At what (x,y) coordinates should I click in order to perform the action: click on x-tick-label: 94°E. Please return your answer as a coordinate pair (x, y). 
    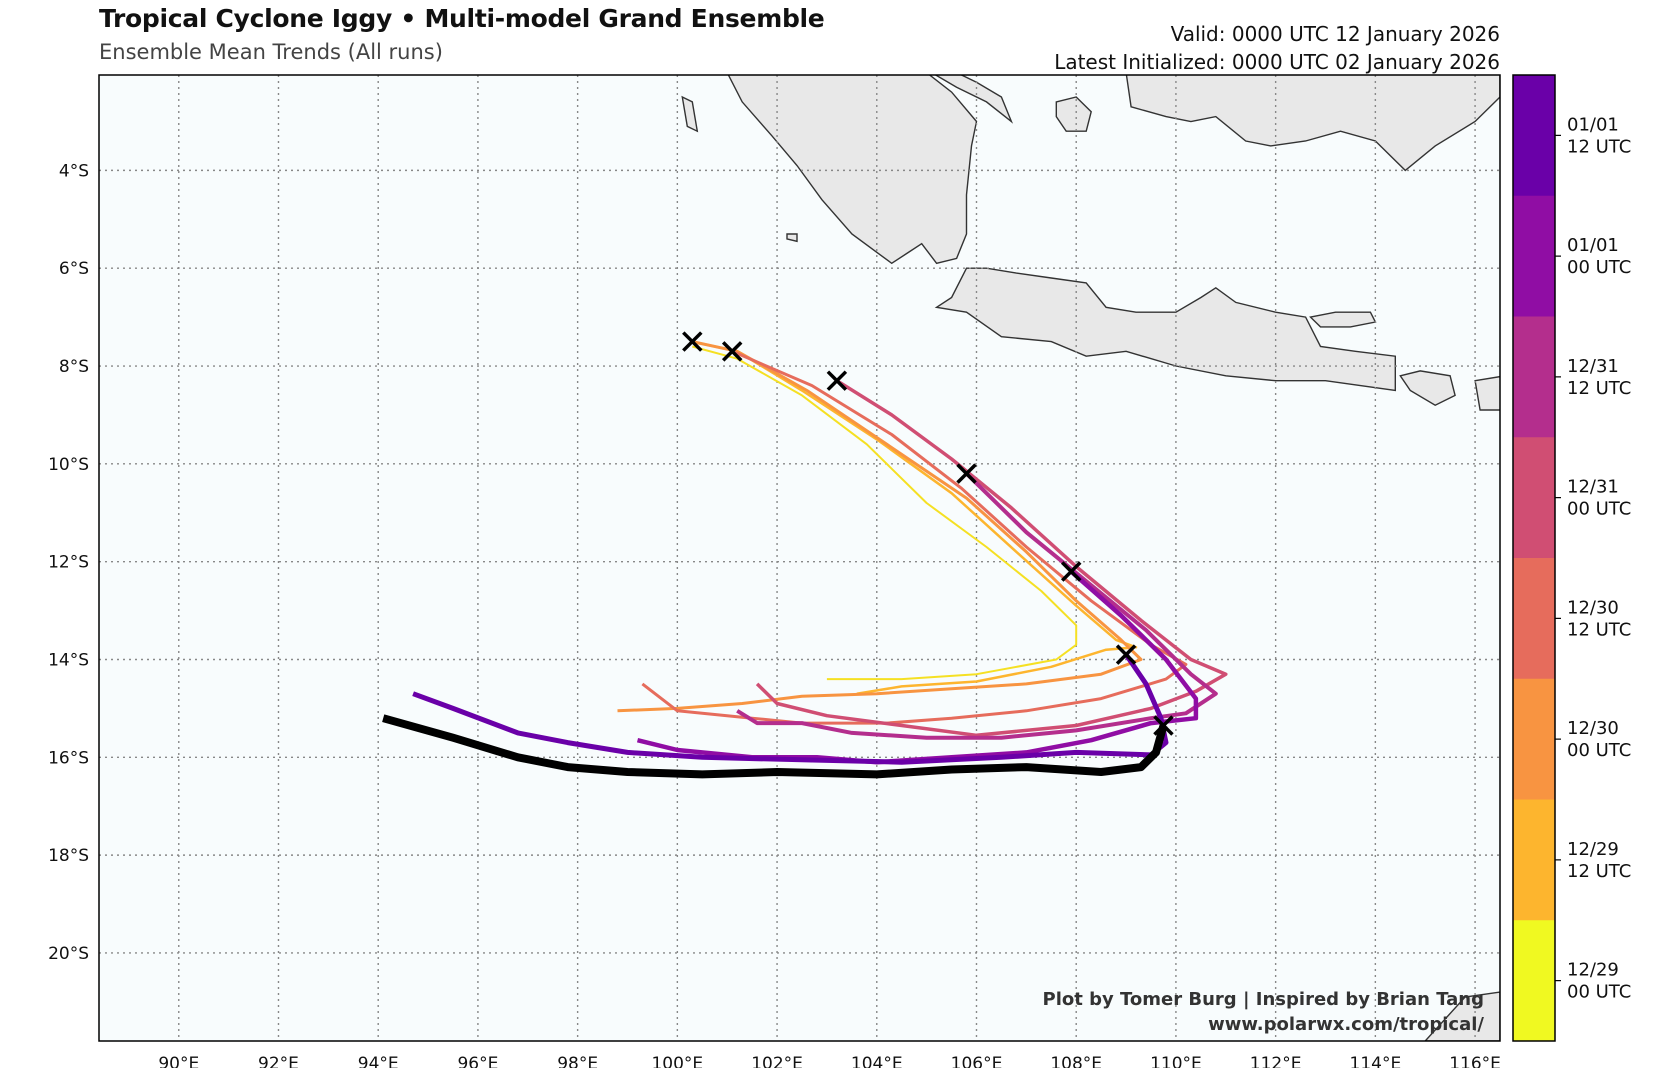
    Looking at the image, I should click on (378, 1061).